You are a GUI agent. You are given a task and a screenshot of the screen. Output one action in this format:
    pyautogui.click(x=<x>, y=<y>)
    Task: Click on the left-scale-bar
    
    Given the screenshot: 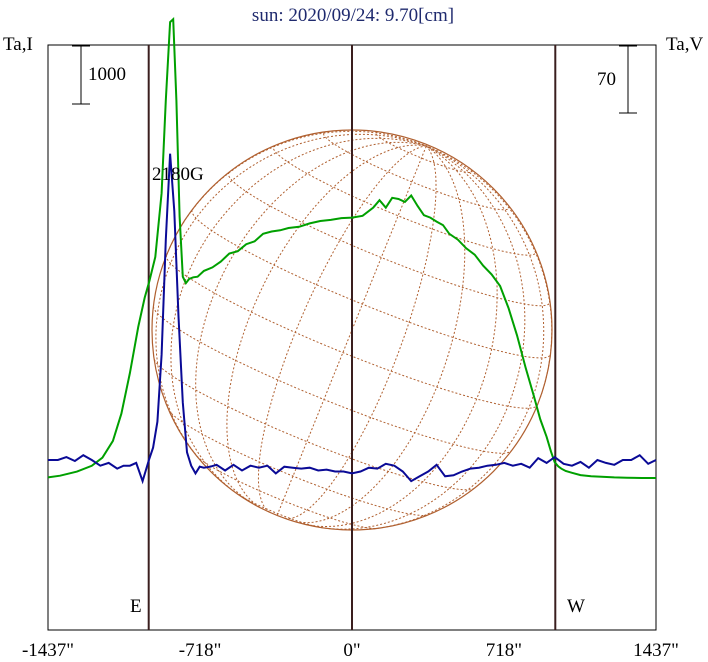 What is the action you would take?
    pyautogui.click(x=81, y=75)
    